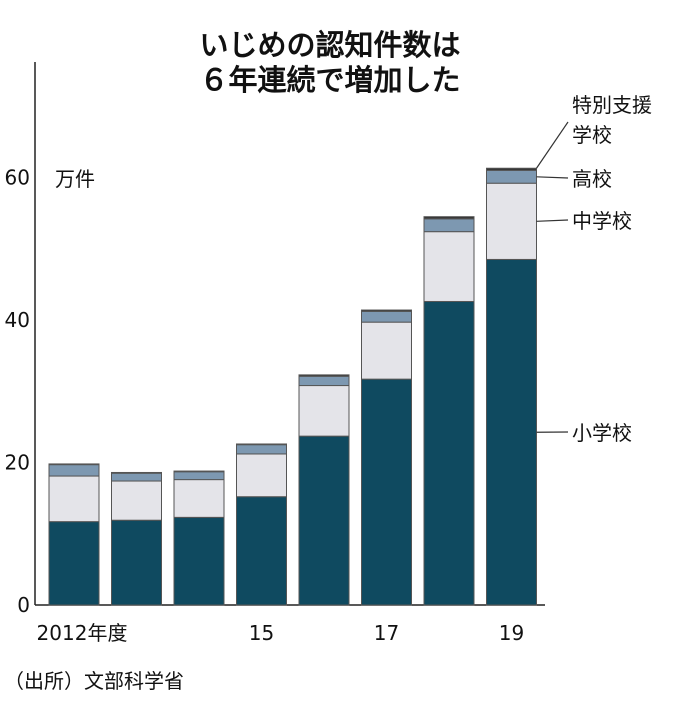  What do you see at coordinates (75, 179) in the screenshot?
I see `unit-label: 万件` at bounding box center [75, 179].